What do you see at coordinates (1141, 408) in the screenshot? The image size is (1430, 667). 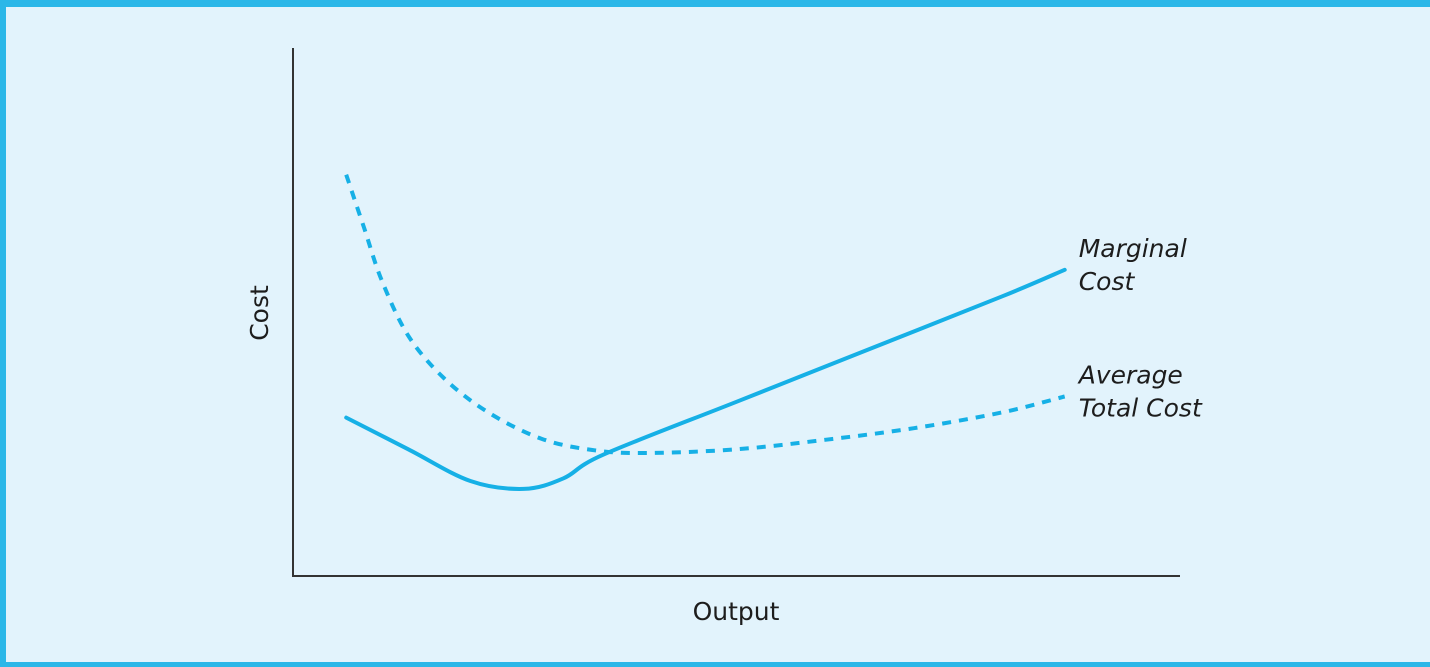 I see `average-total-cost-label-line: Total Cost` at bounding box center [1141, 408].